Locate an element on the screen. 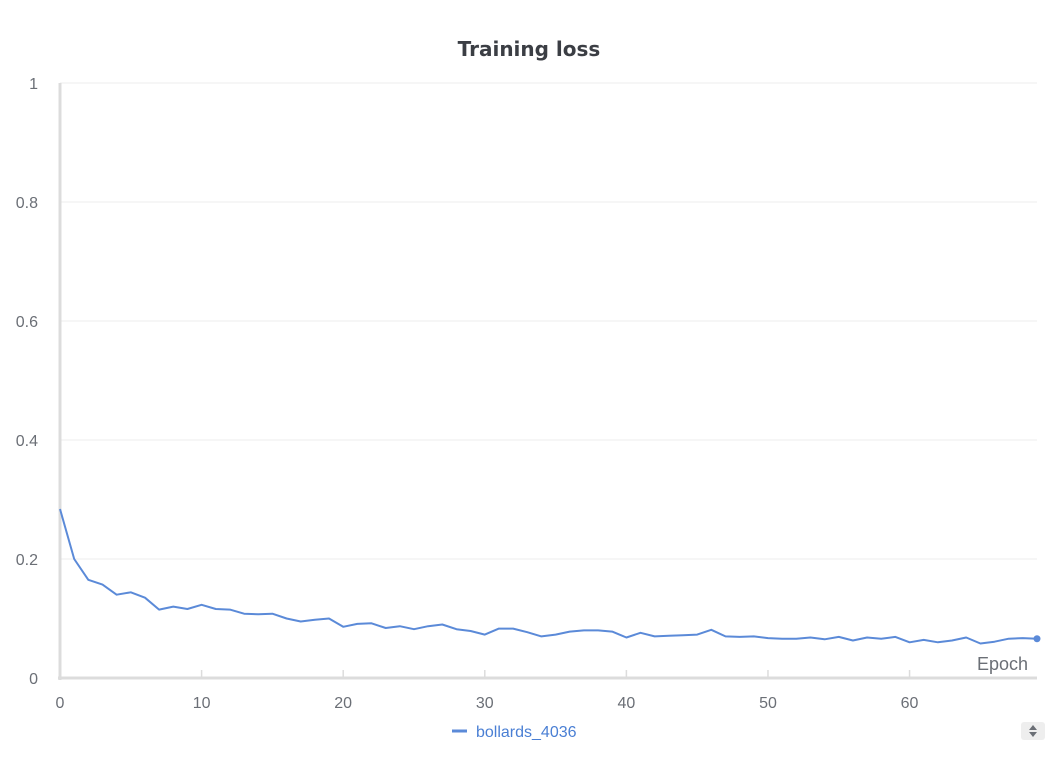  y-tick-label: 0.6 is located at coordinates (27, 322).